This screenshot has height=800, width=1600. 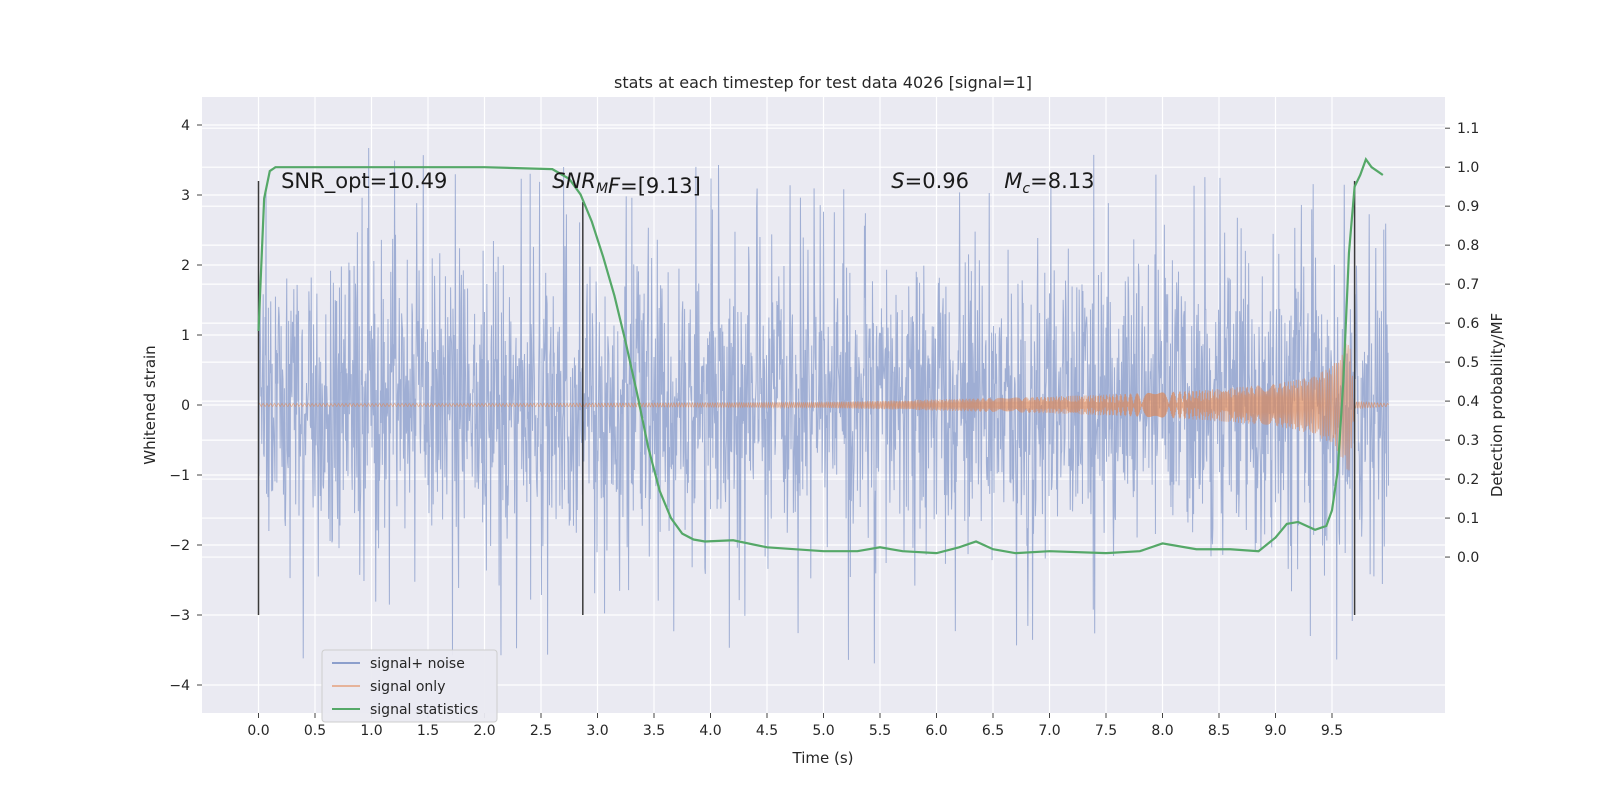 What do you see at coordinates (880, 731) in the screenshot?
I see `x-tick-label: 5.5` at bounding box center [880, 731].